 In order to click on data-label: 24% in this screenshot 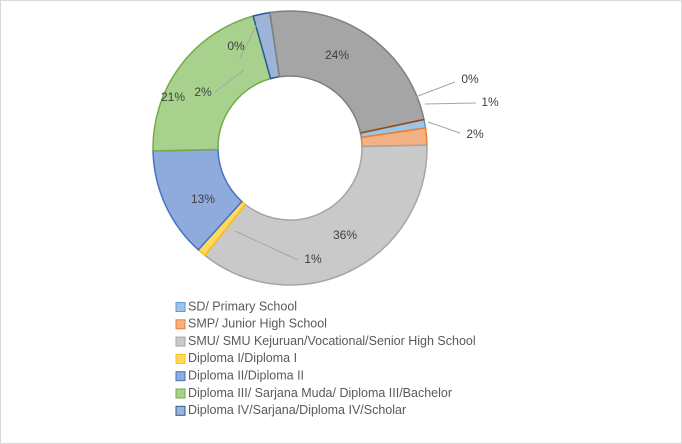, I will do `click(337, 55)`.